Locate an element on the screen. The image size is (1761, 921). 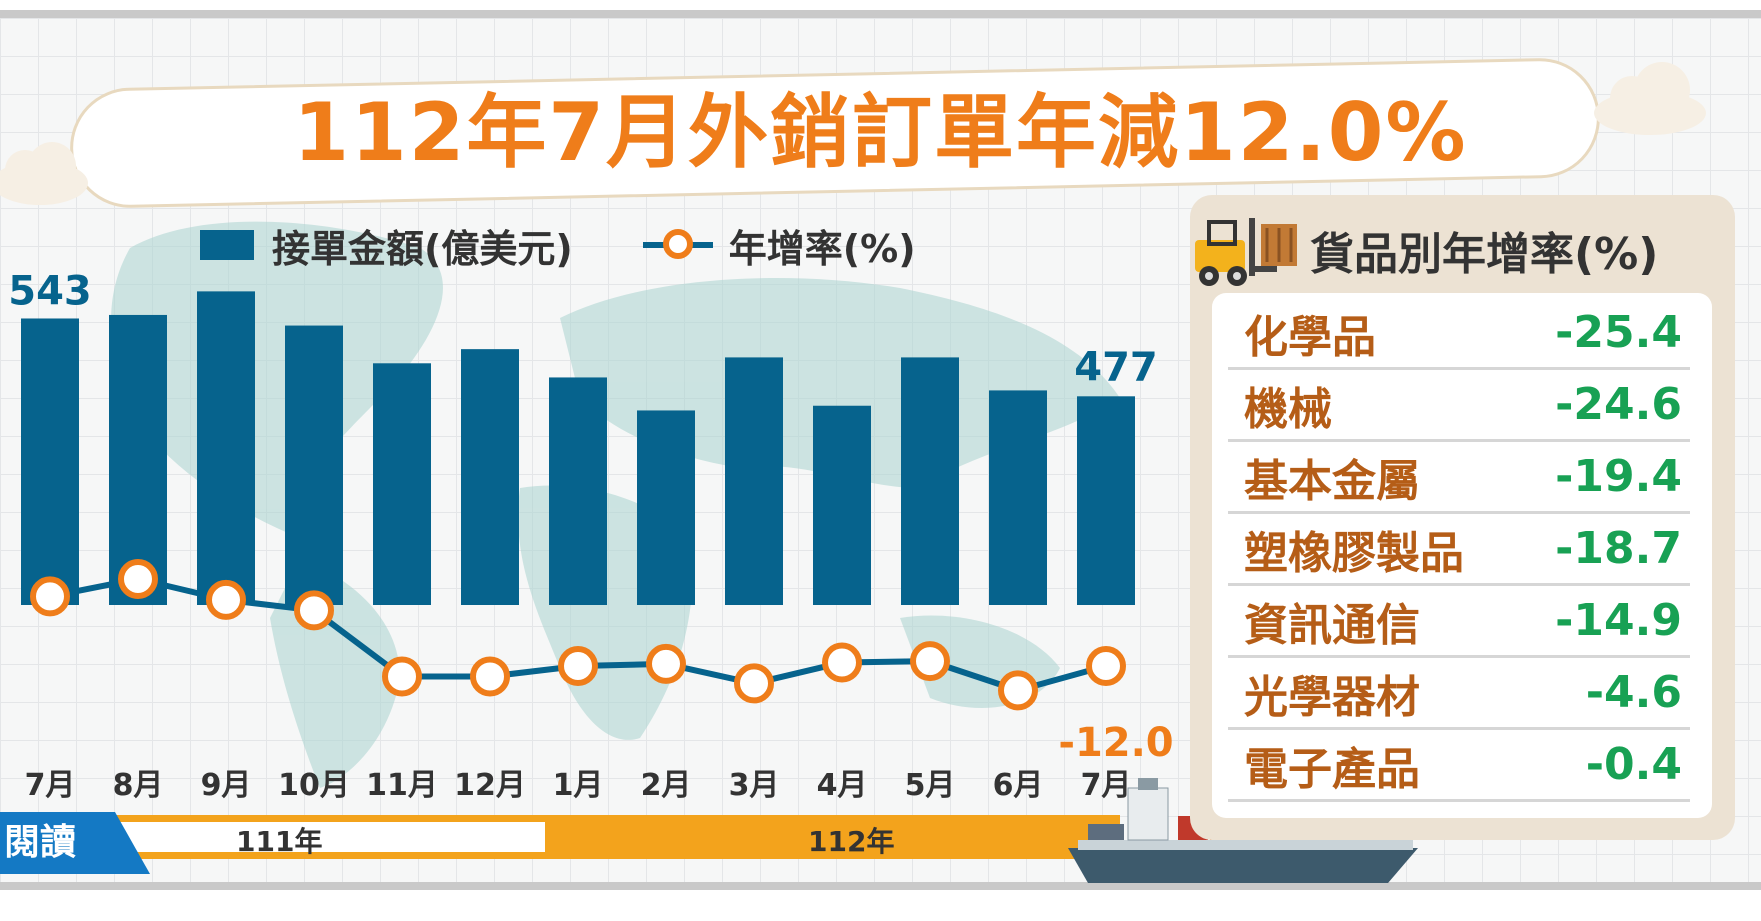
goods-name: 塑橡膠製品 is located at coordinates (1354, 553).